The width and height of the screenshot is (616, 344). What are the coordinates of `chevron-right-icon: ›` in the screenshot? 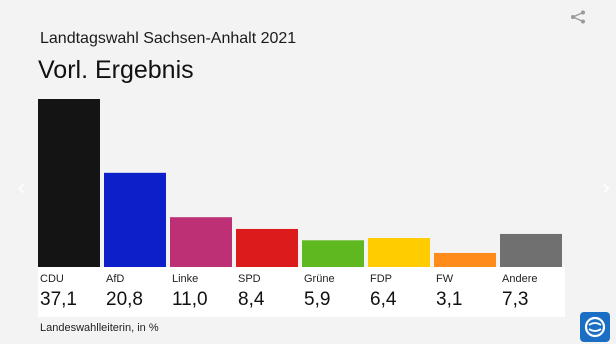 It's located at (606, 188).